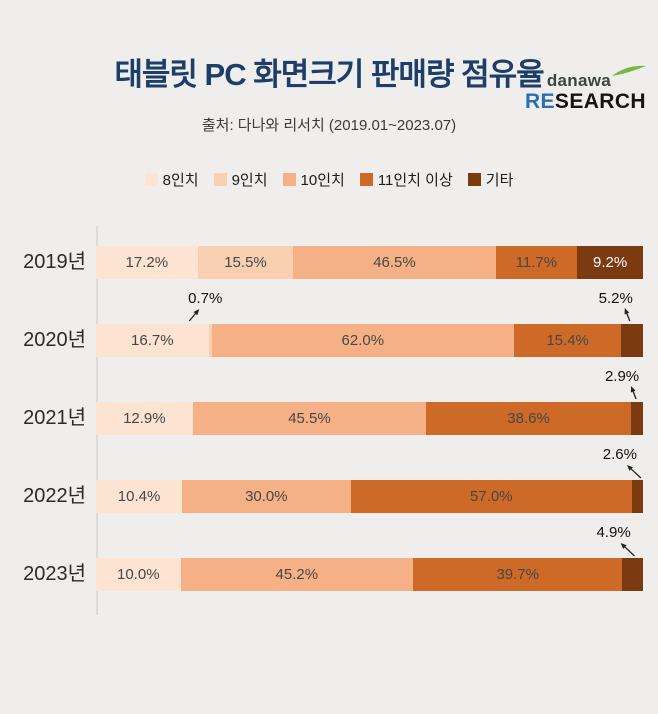  What do you see at coordinates (415, 180) in the screenshot?
I see `legend-label: 11인치 이상` at bounding box center [415, 180].